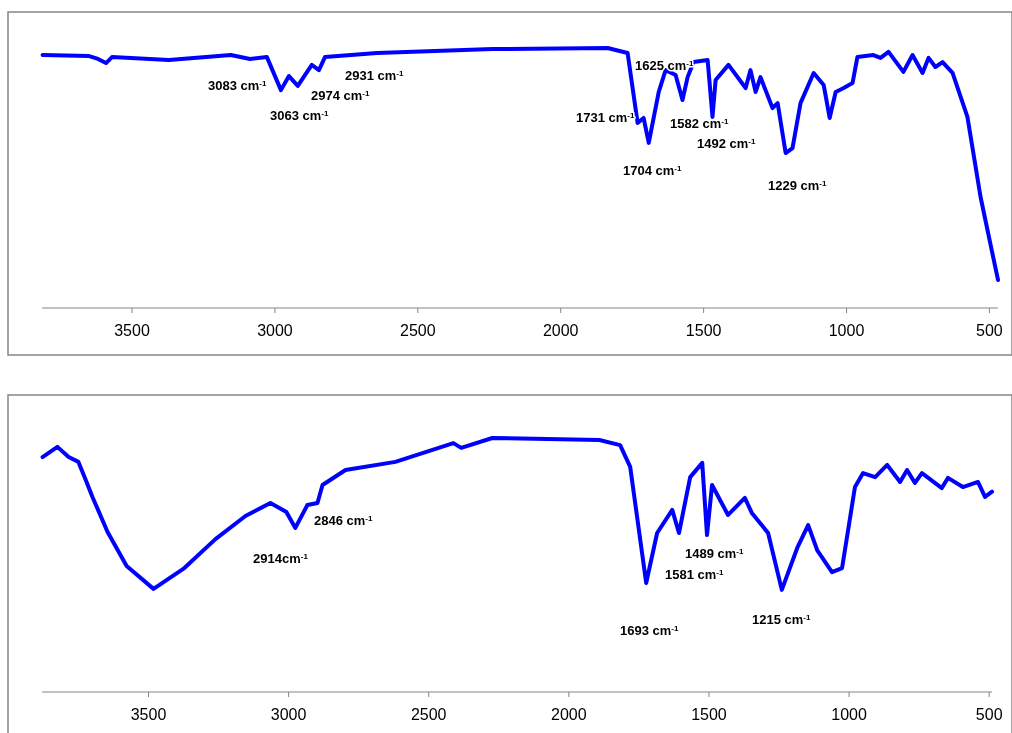  What do you see at coordinates (649, 630) in the screenshot?
I see `annotation: 1693 cm$^{-1}$` at bounding box center [649, 630].